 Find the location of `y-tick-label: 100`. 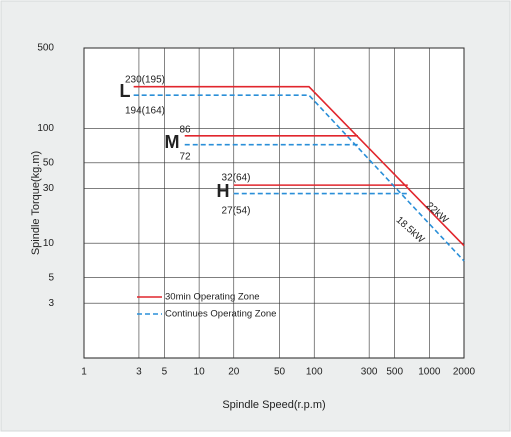

y-tick-label: 100 is located at coordinates (45, 128).